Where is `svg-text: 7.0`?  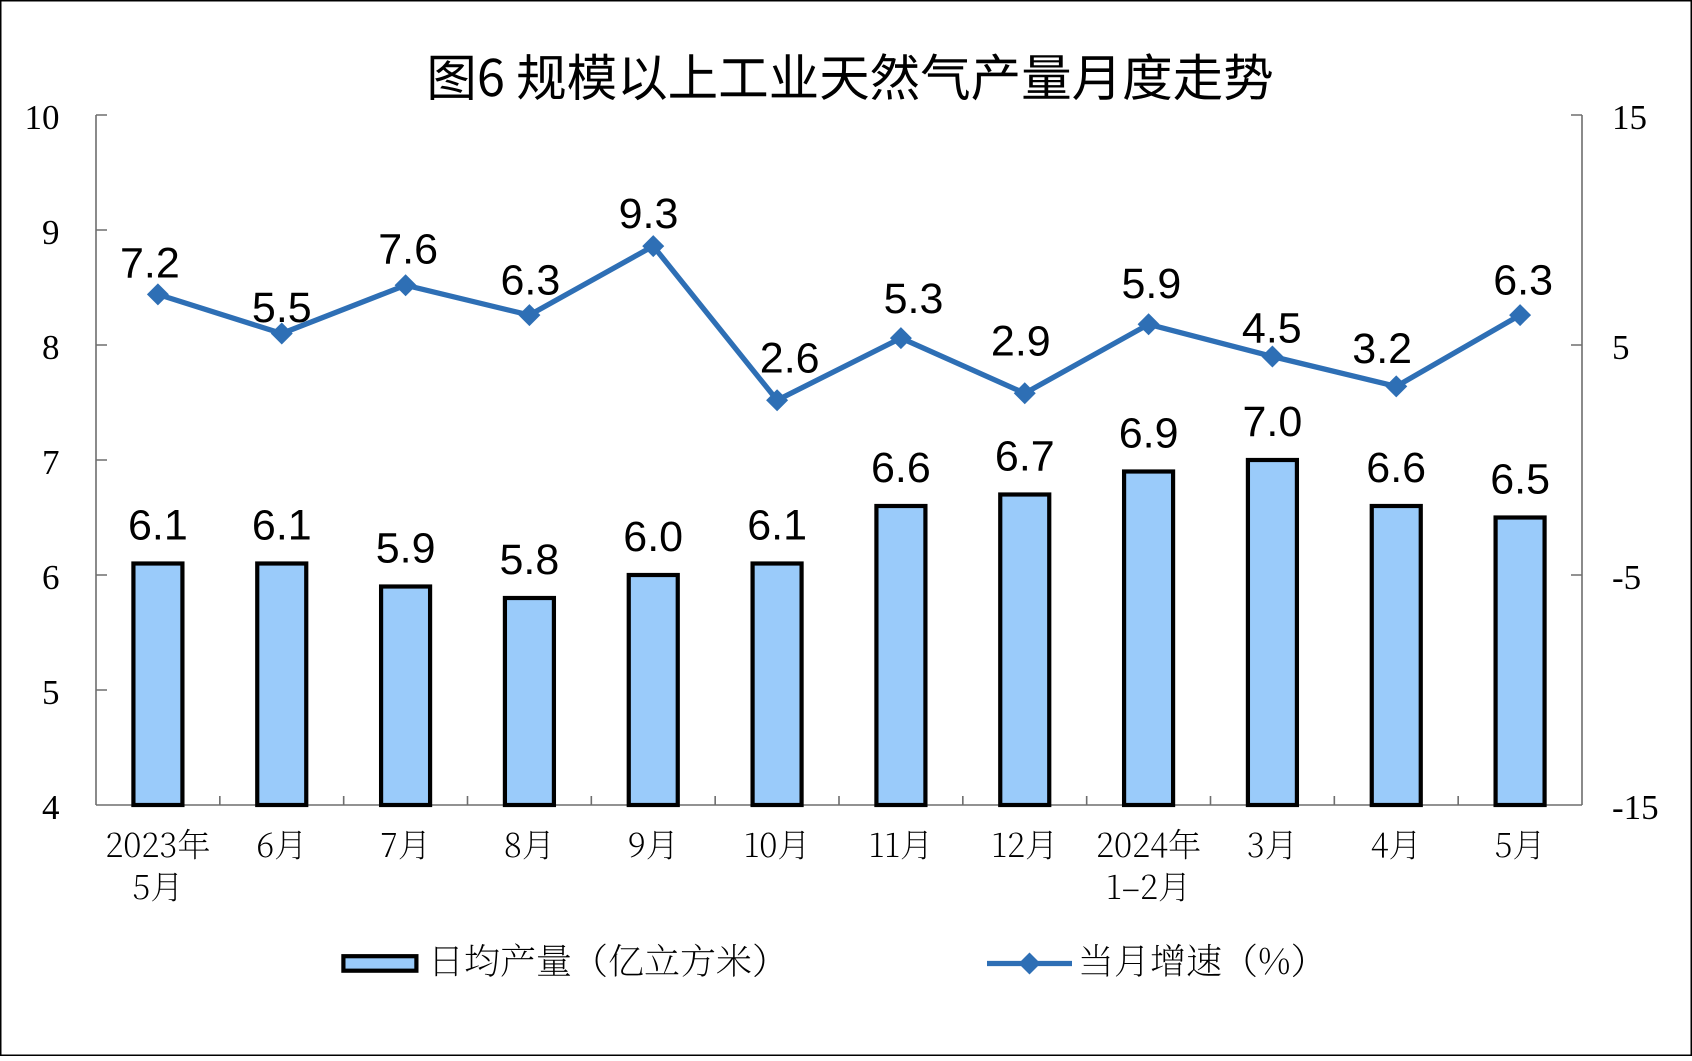
svg-text: 7.0 is located at coordinates (1273, 422).